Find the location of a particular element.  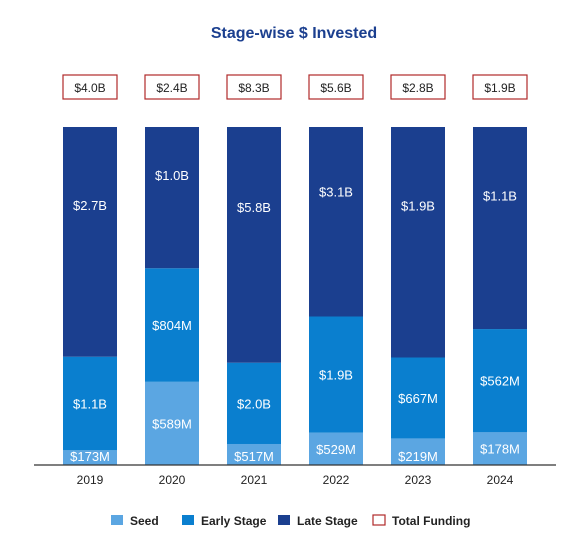

total-box-2020 is located at coordinates (172, 87).